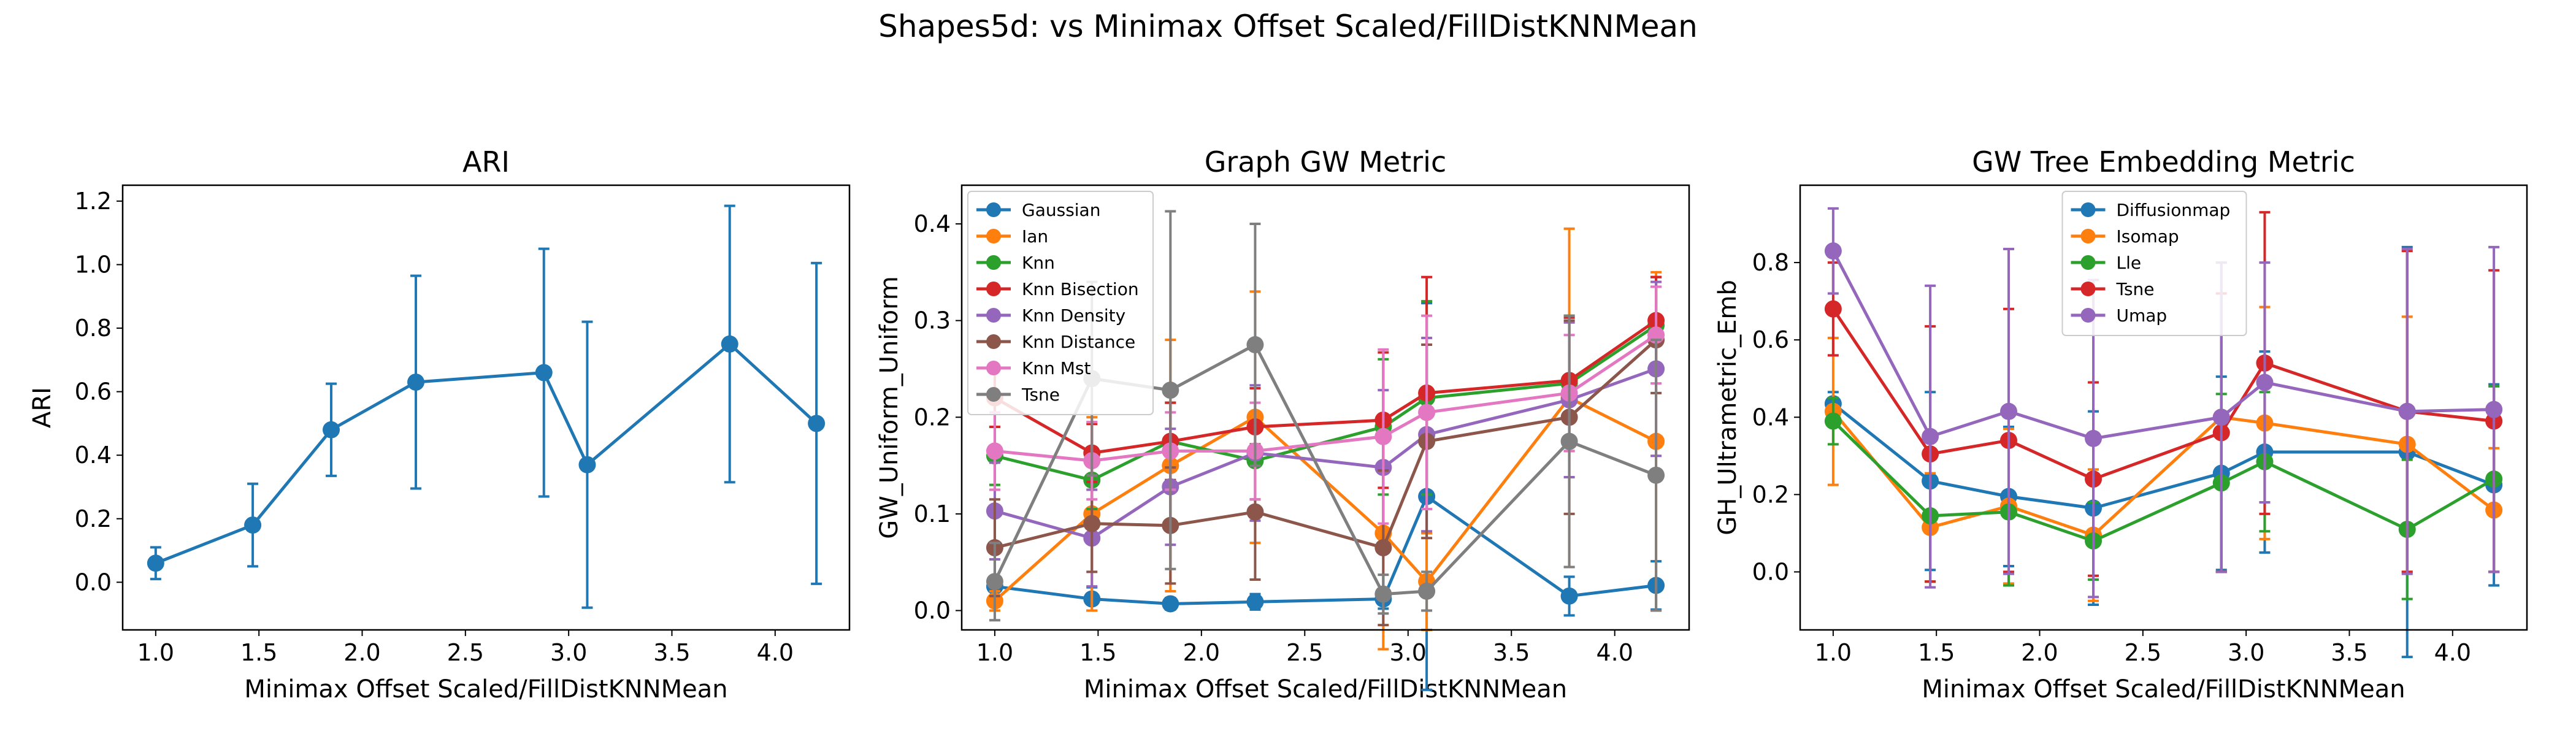 The width and height of the screenshot is (2576, 736). Describe the element at coordinates (486, 161) in the screenshot. I see `panel-title: ARI` at that location.